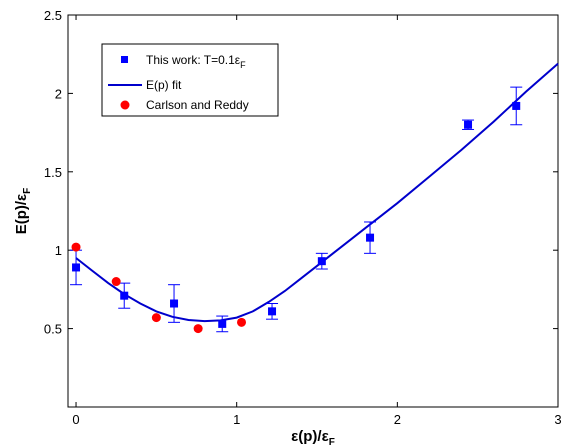 The image size is (571, 447). Describe the element at coordinates (236, 419) in the screenshot. I see `x-tick-label: 1` at that location.